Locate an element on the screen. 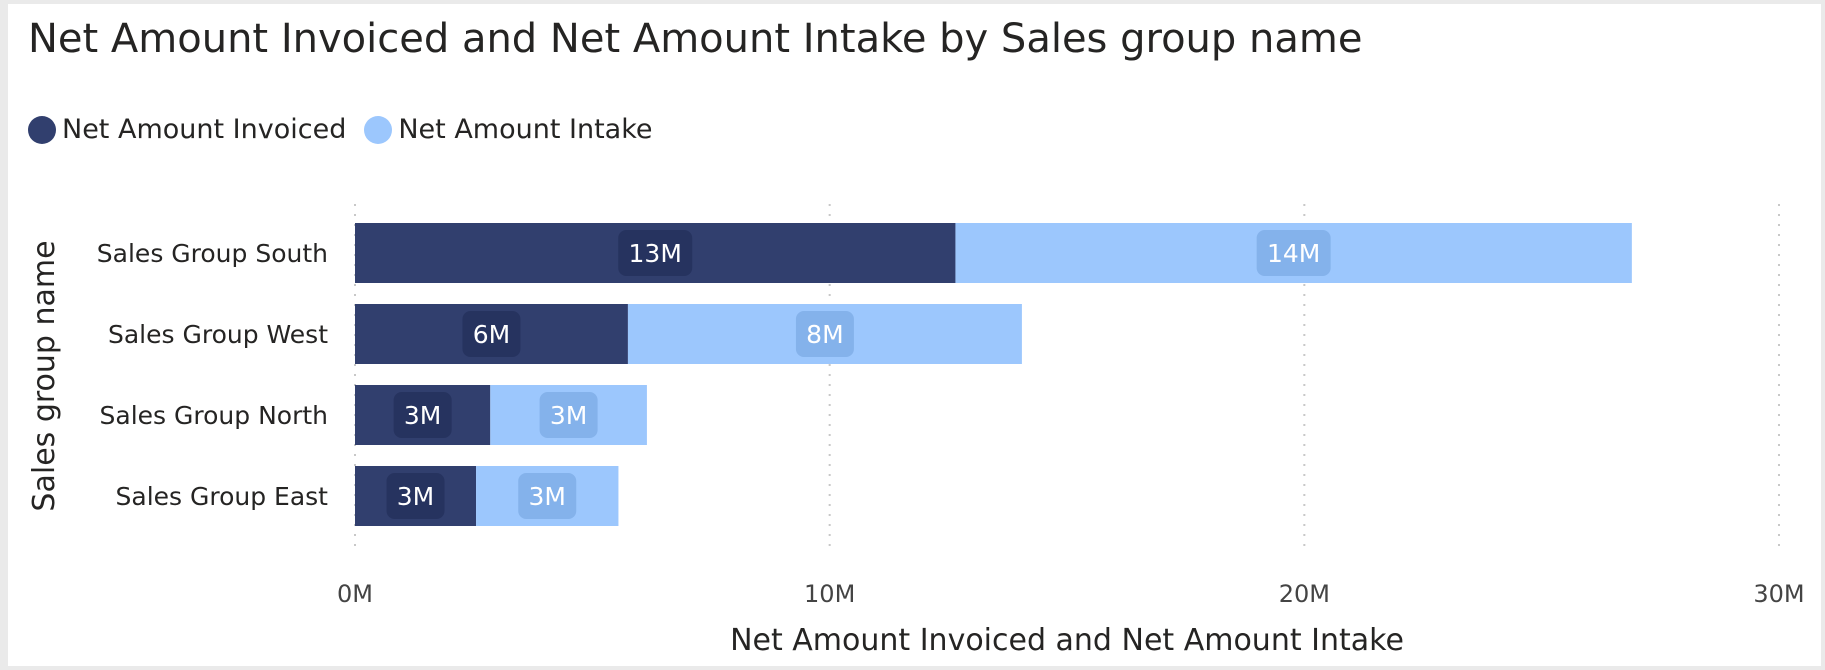 The width and height of the screenshot is (1825, 670). legend-marker-invoiced is located at coordinates (42, 129).